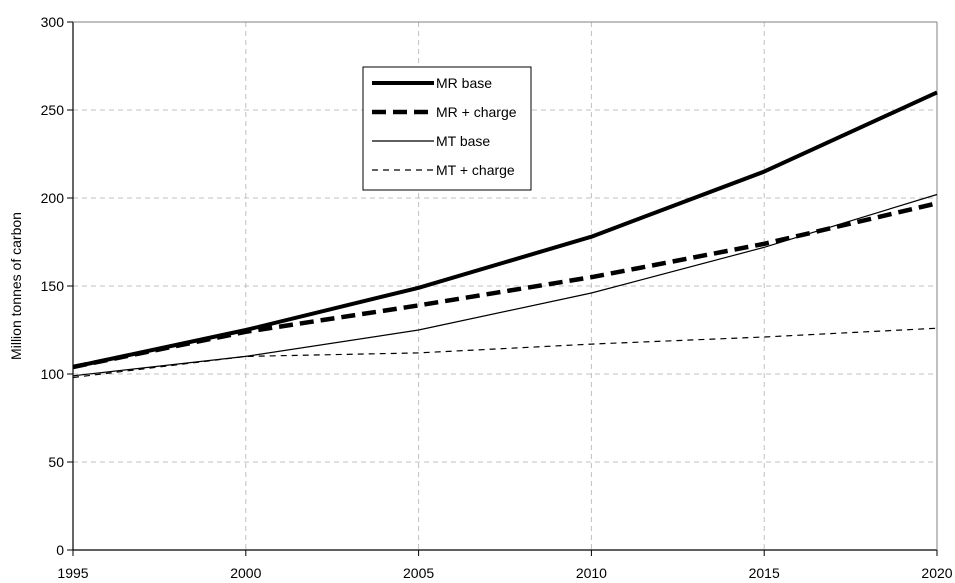 The image size is (955, 583). Describe the element at coordinates (505, 353) in the screenshot. I see `series-line-mt-charge` at that location.